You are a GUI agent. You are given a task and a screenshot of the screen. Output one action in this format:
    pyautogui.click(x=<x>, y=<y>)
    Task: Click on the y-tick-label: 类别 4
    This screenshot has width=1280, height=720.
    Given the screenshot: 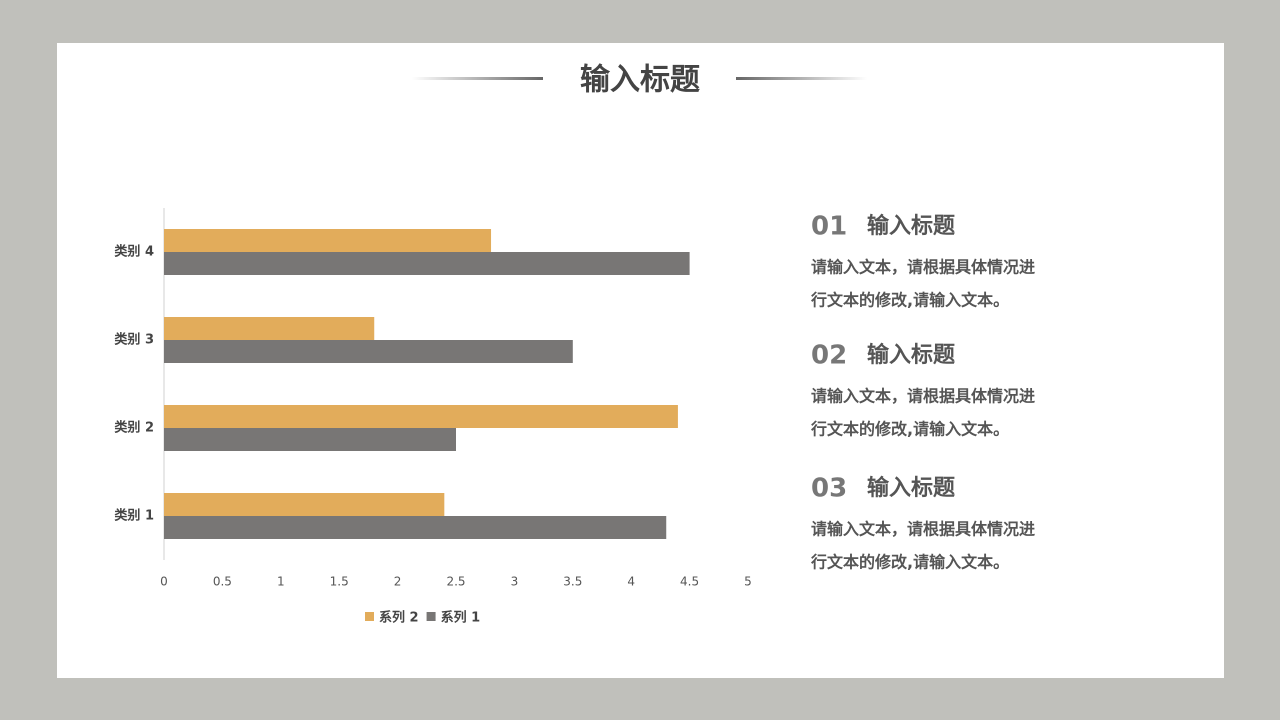 What is the action you would take?
    pyautogui.click(x=134, y=252)
    